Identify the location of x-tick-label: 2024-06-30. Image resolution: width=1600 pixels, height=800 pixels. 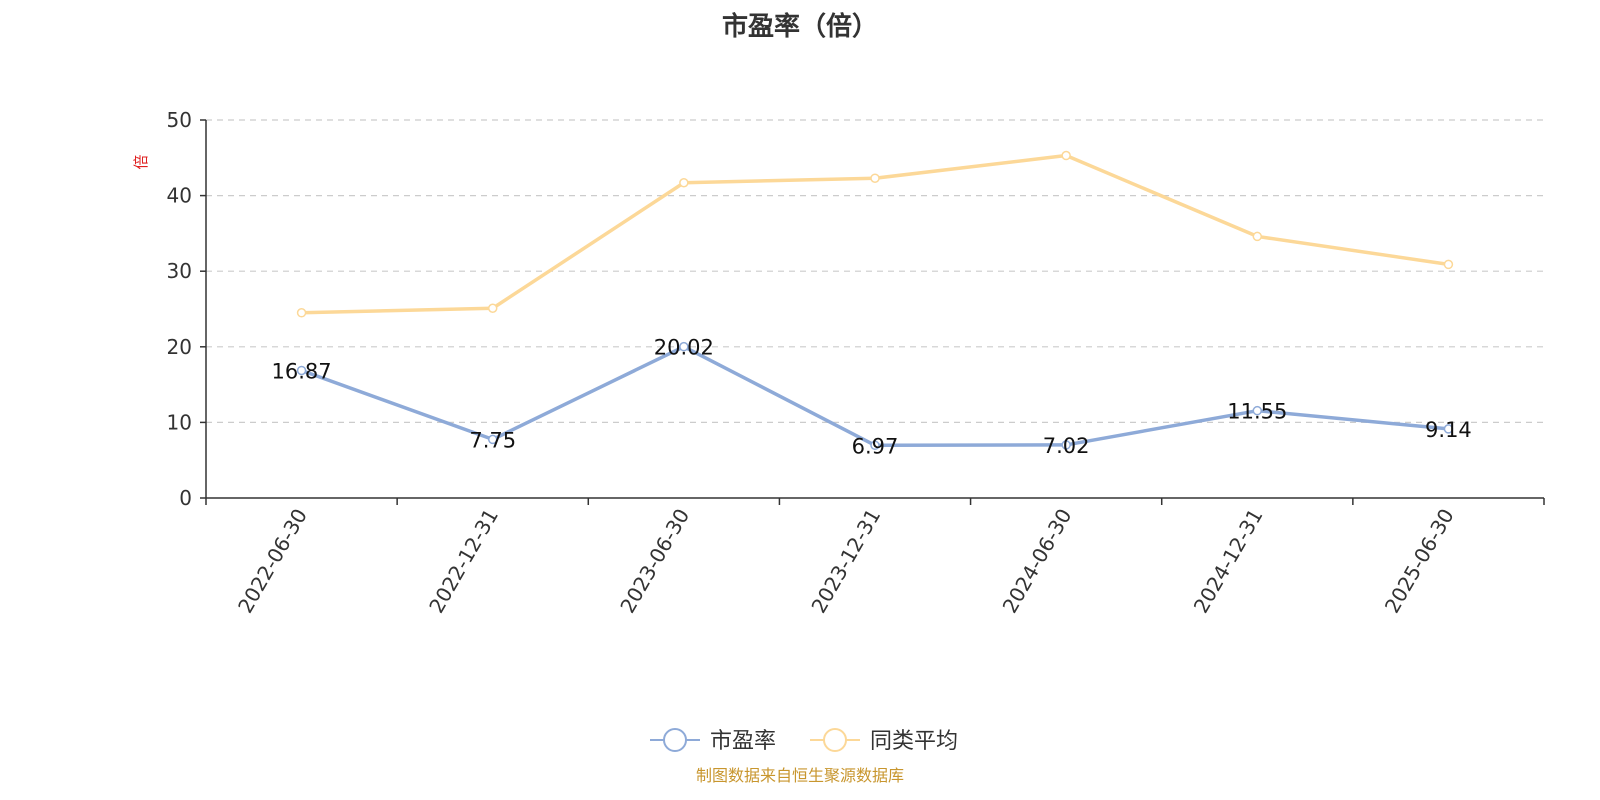
(1037, 561).